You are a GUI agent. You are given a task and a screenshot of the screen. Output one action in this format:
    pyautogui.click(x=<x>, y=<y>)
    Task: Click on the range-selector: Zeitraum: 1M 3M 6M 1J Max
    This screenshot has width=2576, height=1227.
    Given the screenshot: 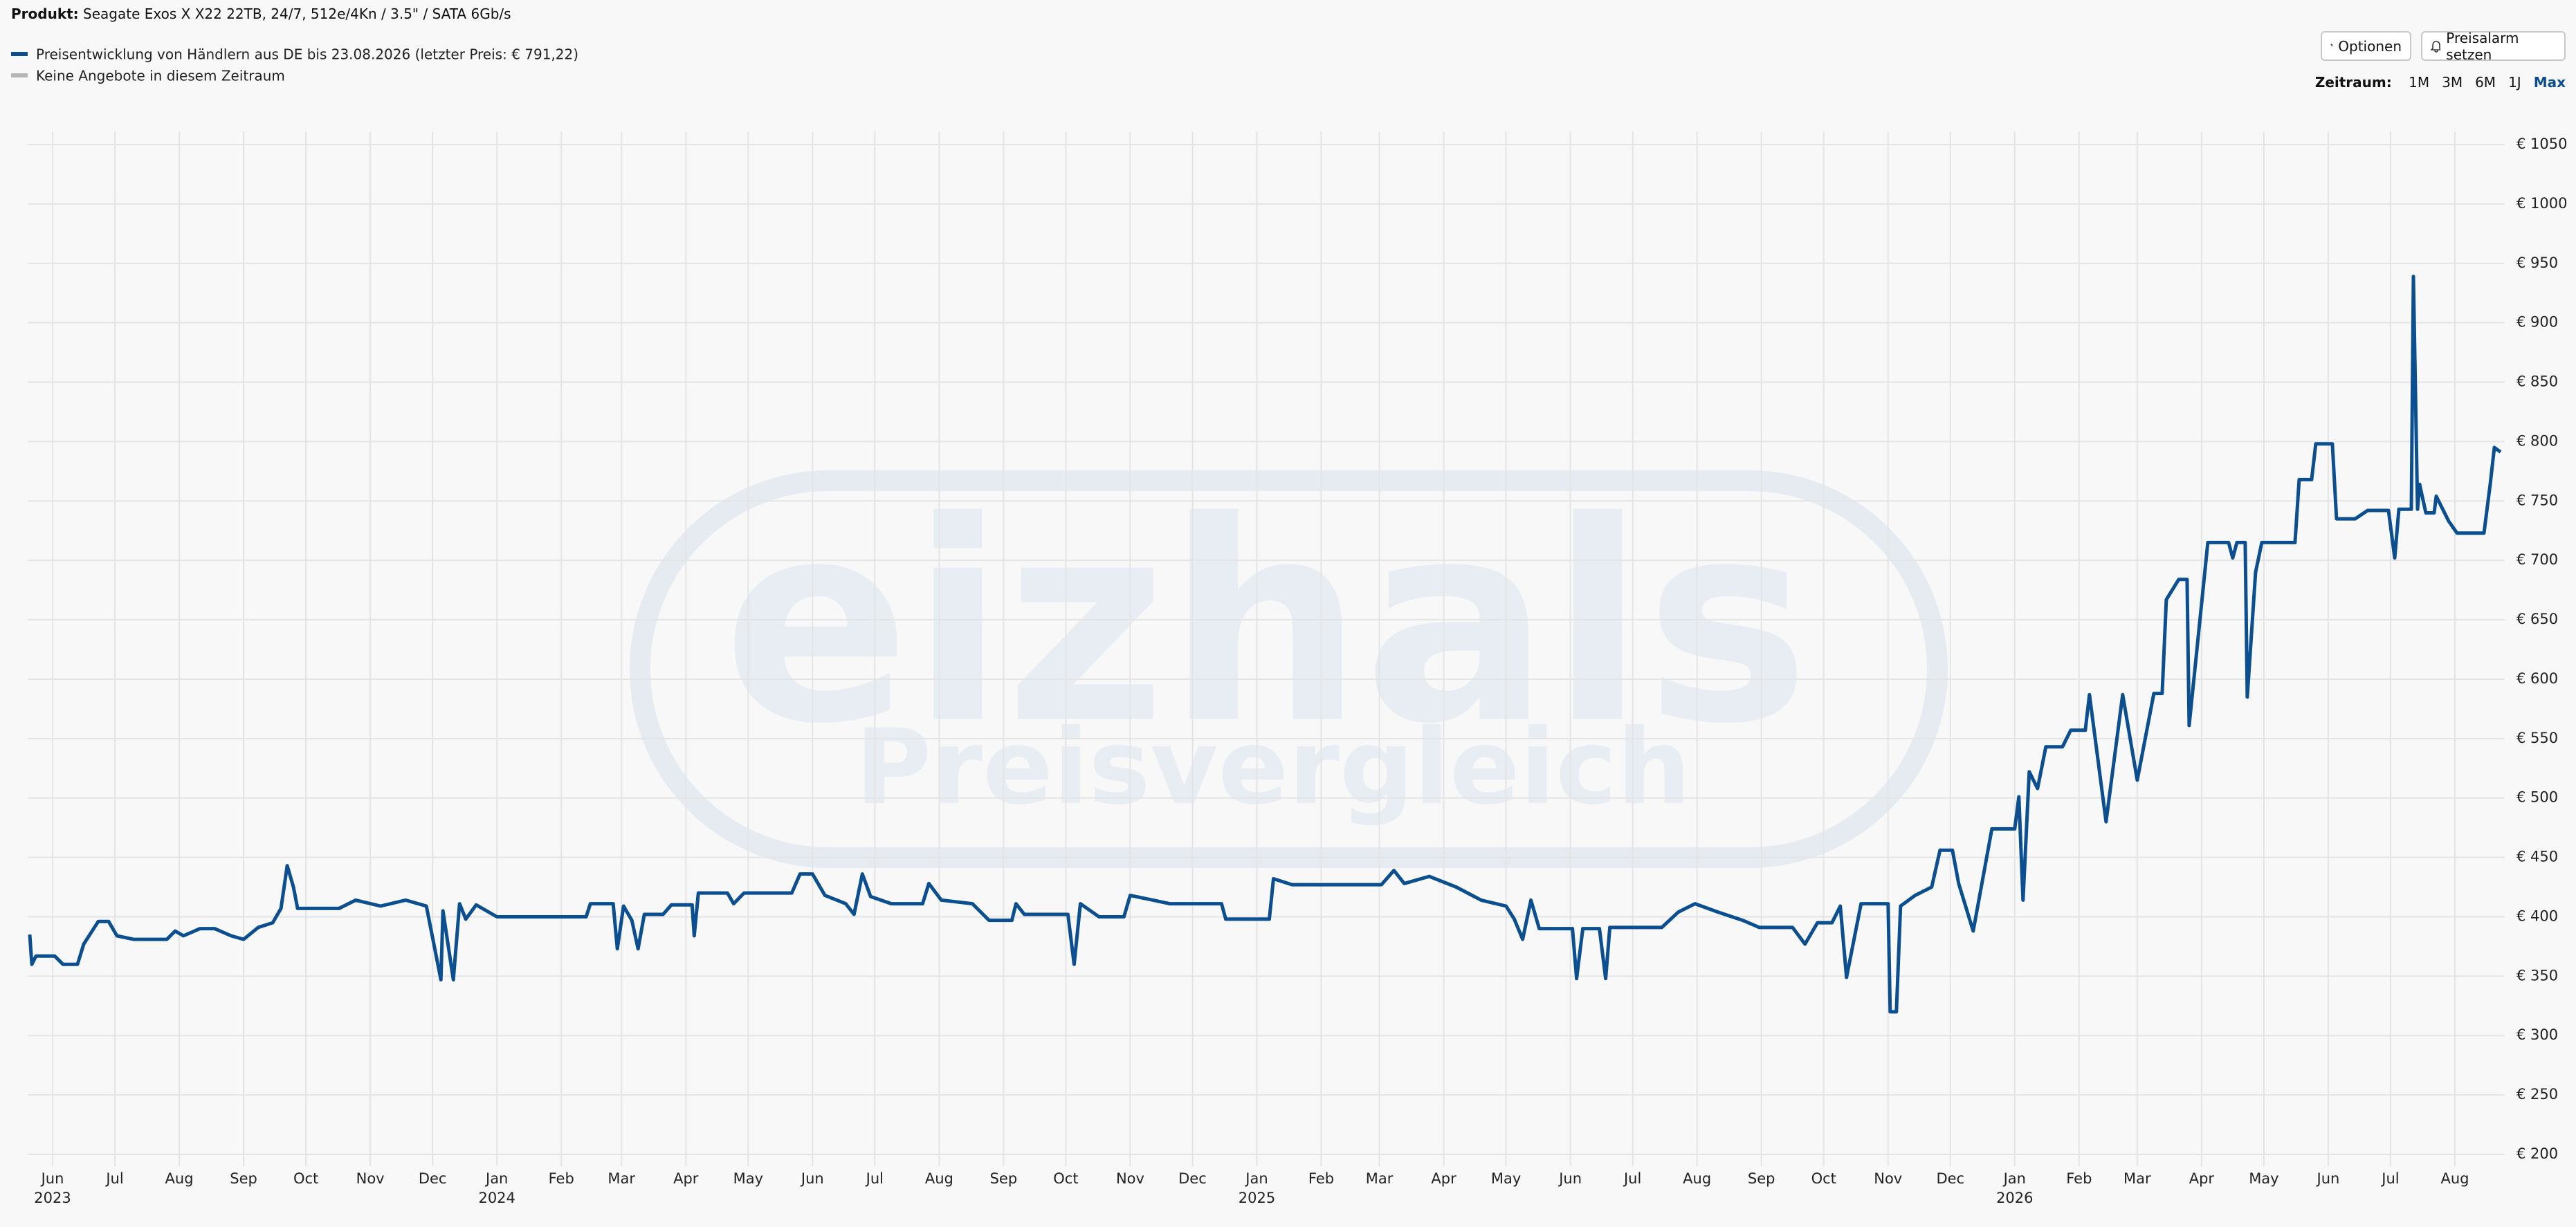 What is the action you would take?
    pyautogui.click(x=2440, y=82)
    